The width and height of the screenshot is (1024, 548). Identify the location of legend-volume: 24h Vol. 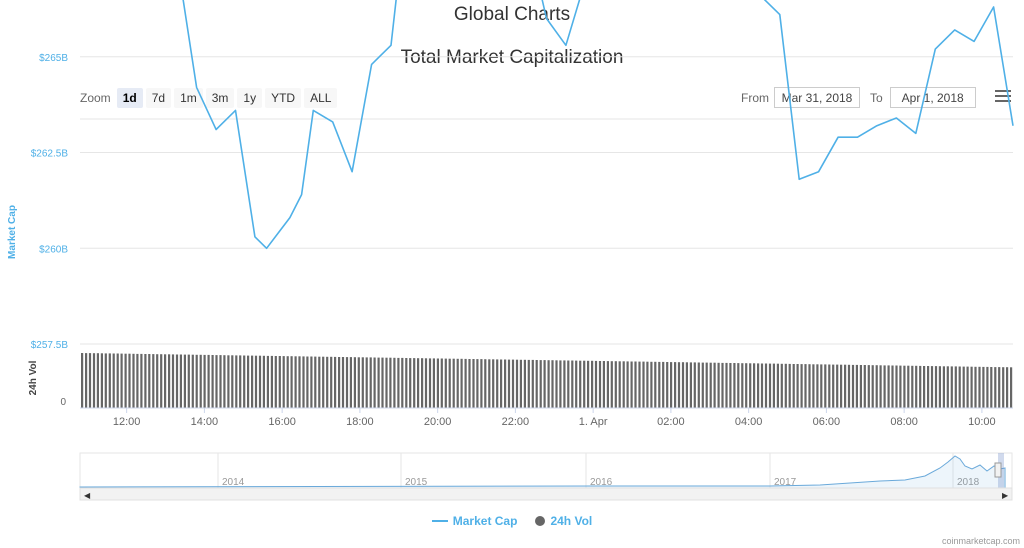
(563, 521).